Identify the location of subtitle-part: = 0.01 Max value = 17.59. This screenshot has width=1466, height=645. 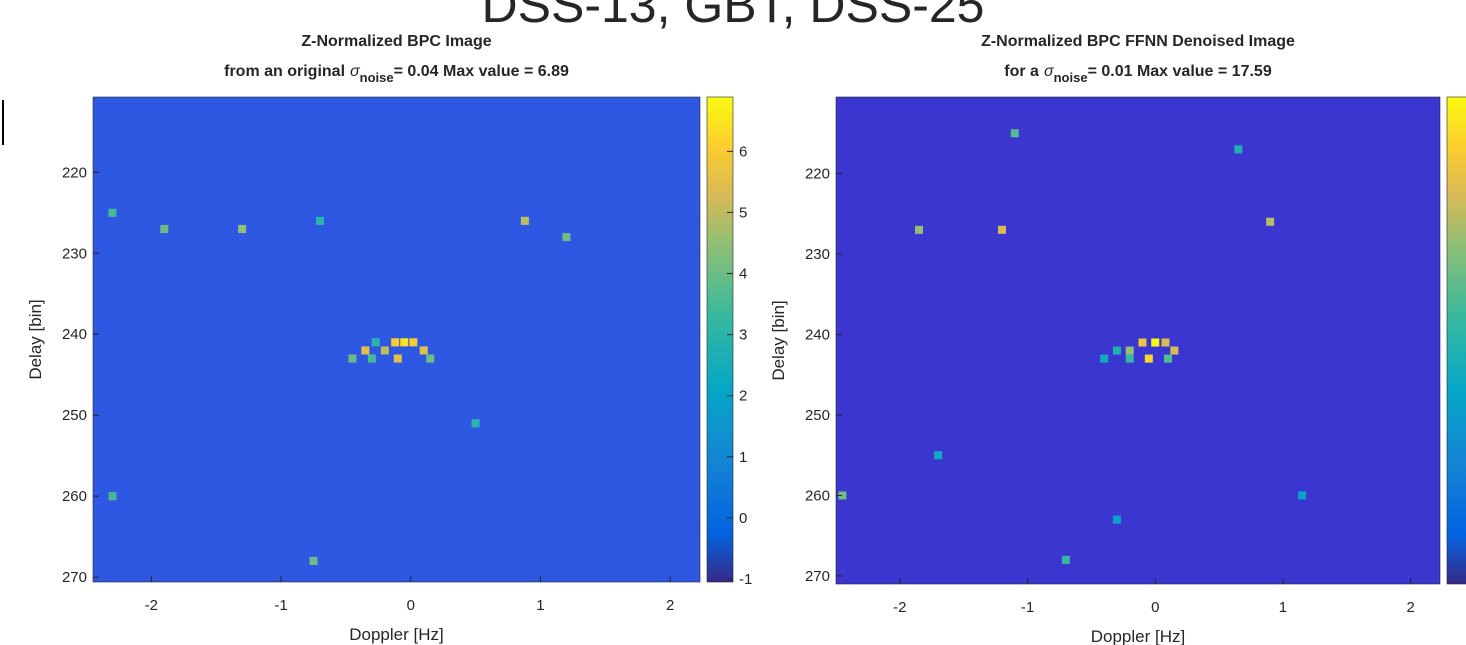
(1180, 71).